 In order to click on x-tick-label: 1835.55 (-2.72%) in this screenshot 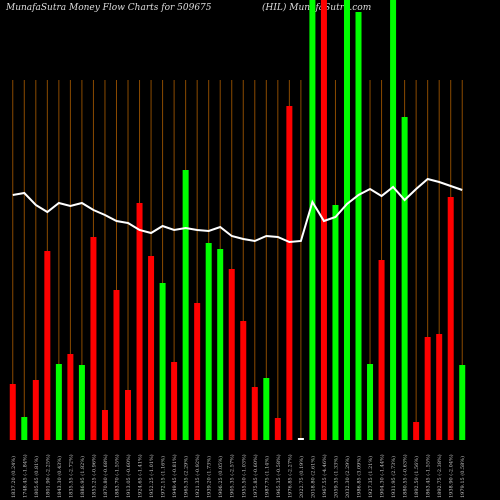, I will do `click(70, 476)`.